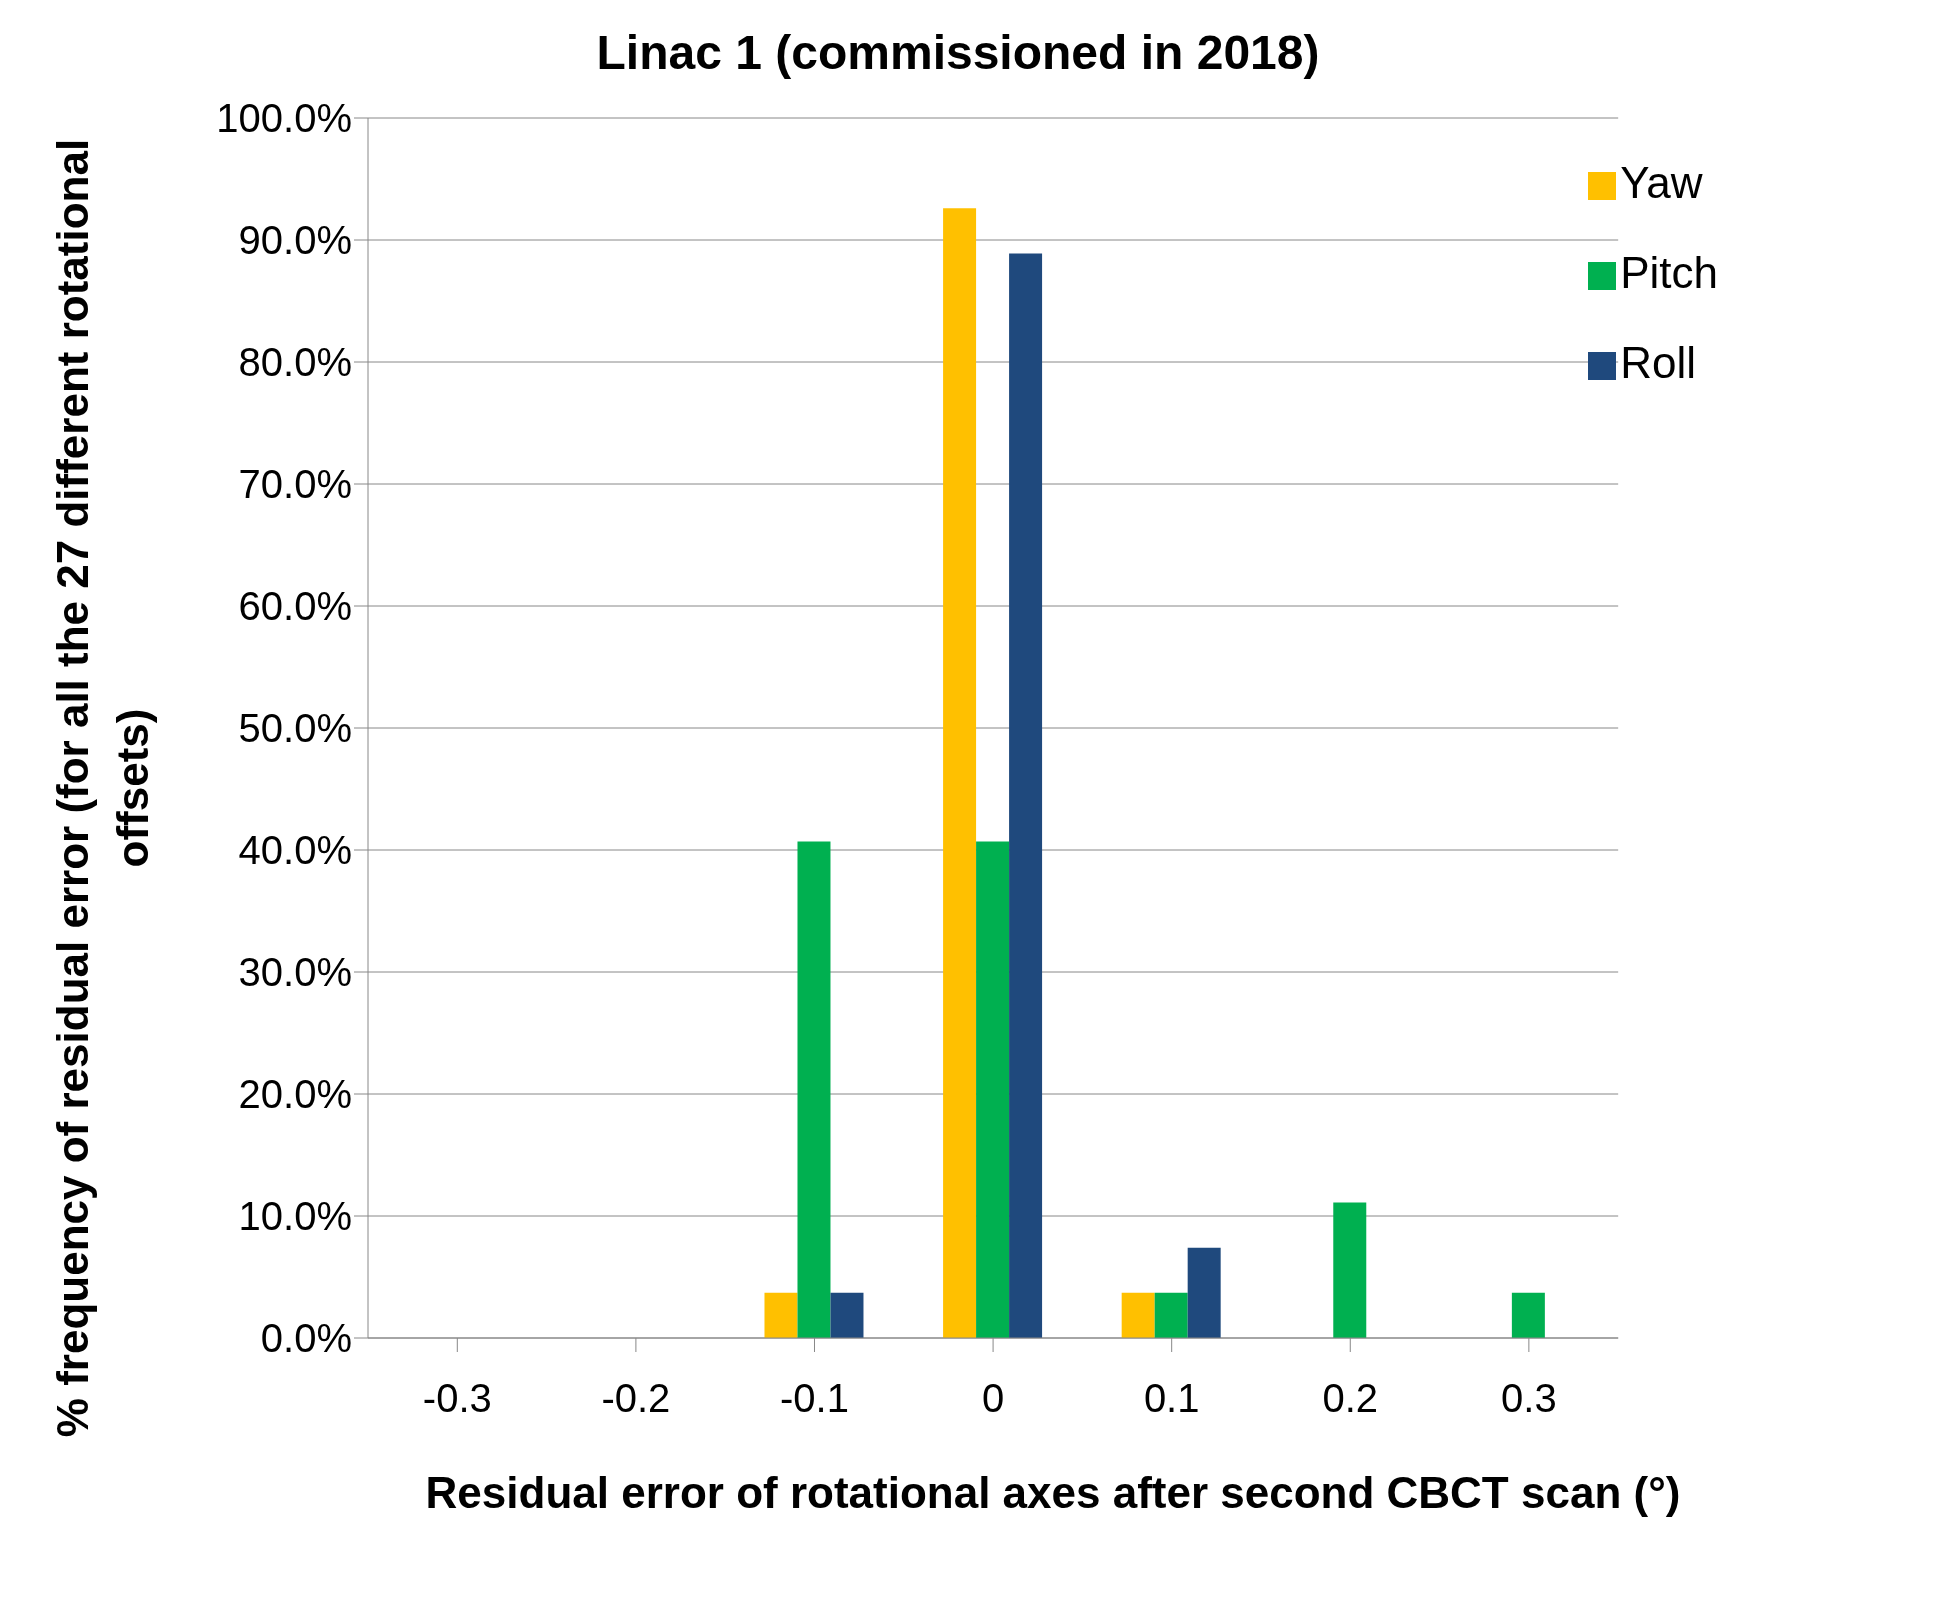 Image resolution: width=1948 pixels, height=1600 pixels. What do you see at coordinates (1529, 1398) in the screenshot?
I see `x-tick-label: 0.3` at bounding box center [1529, 1398].